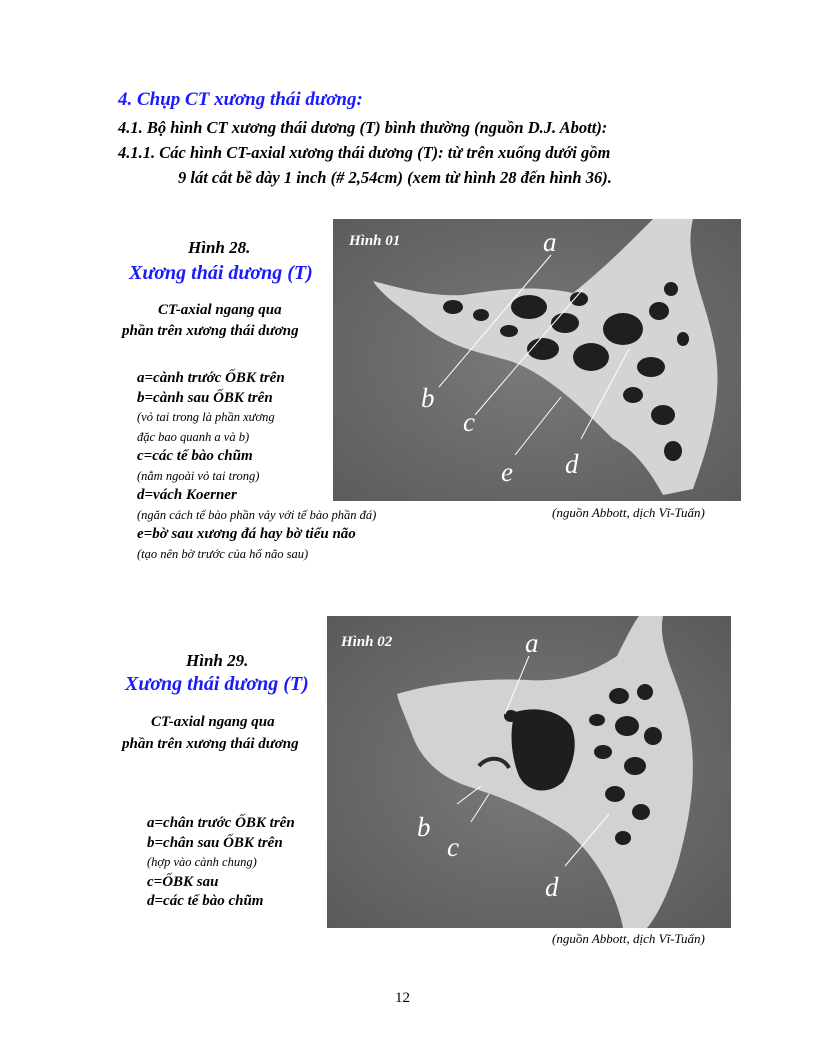  Describe the element at coordinates (202, 862) in the screenshot. I see `legend-note: (hợp vào cành chung)` at that location.